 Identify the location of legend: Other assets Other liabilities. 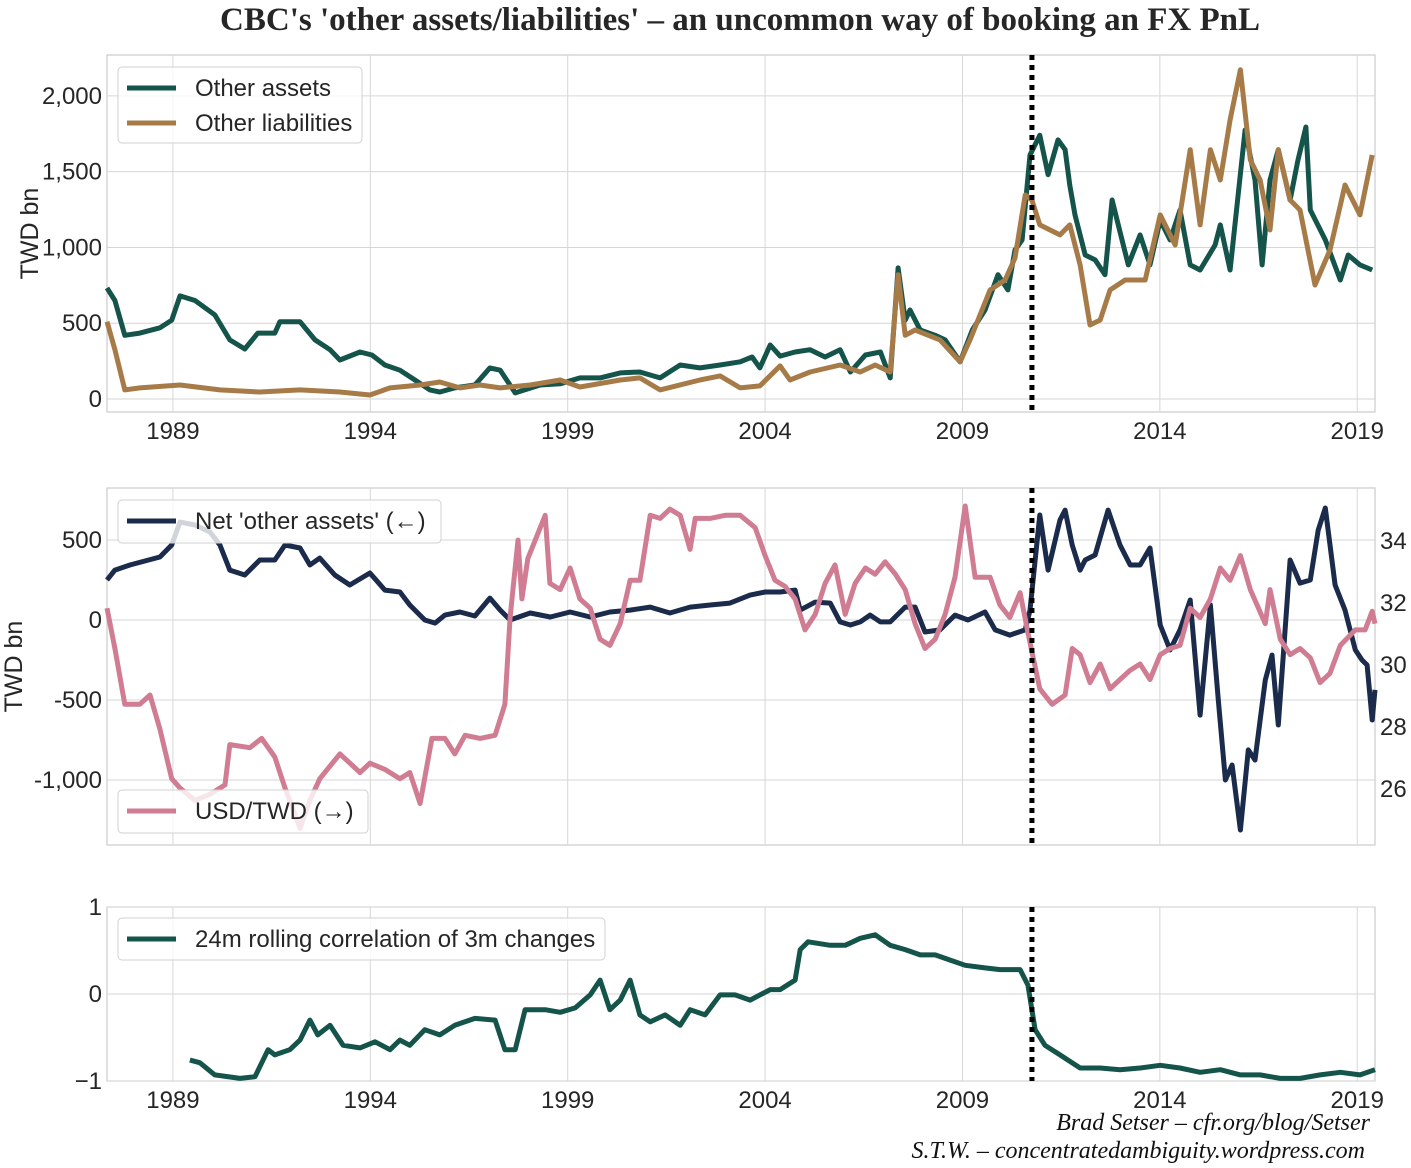
(240, 105).